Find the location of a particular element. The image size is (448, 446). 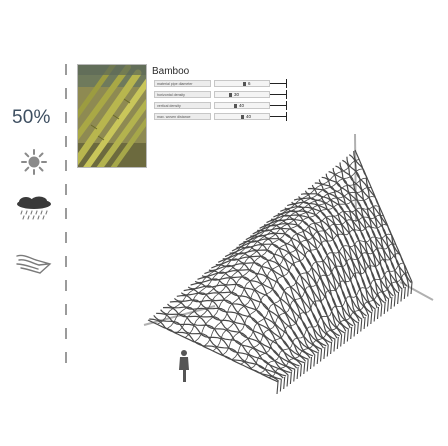

parameter-value: 6 is located at coordinates (249, 83).